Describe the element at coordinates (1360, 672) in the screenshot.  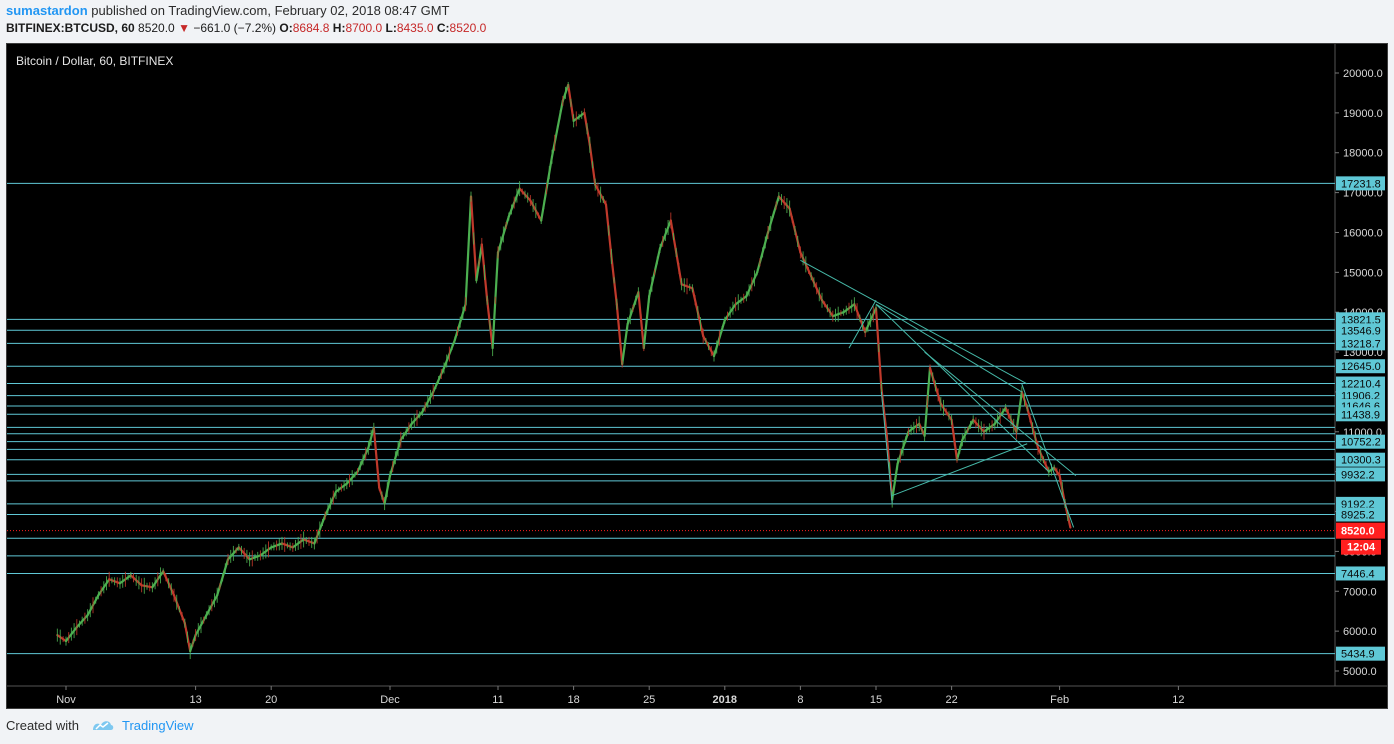
I see `y-tick-label: 5000.0` at that location.